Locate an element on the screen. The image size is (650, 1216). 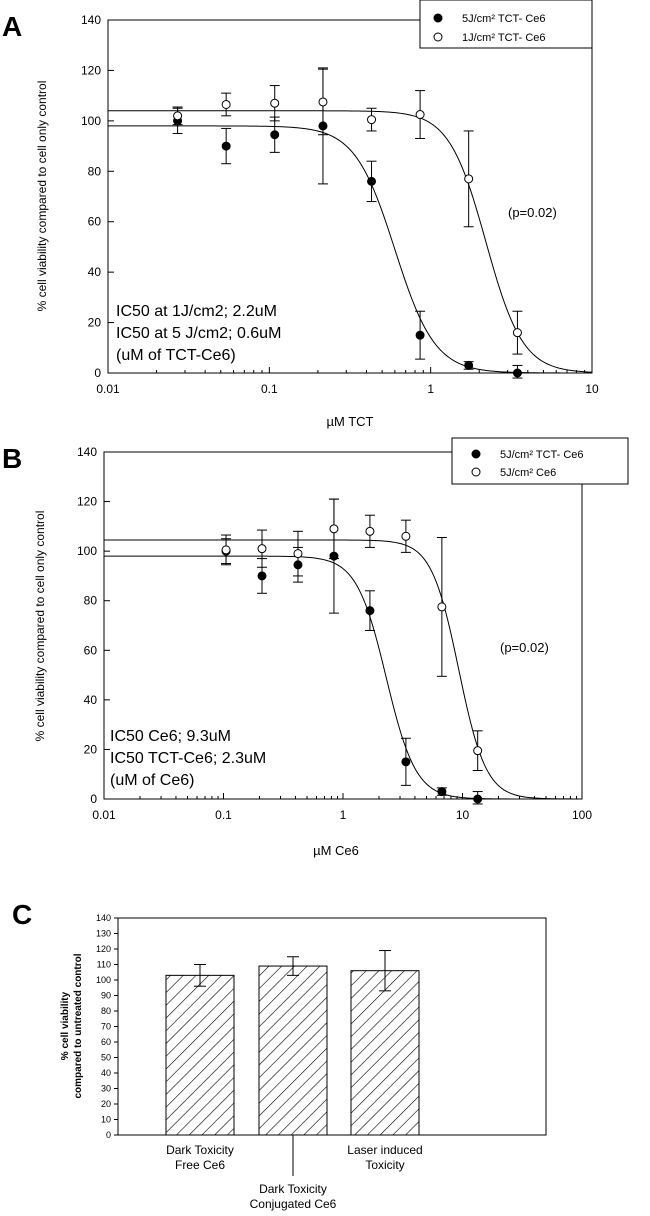
panel-b-y-tick-label: 0 is located at coordinates (93, 799).